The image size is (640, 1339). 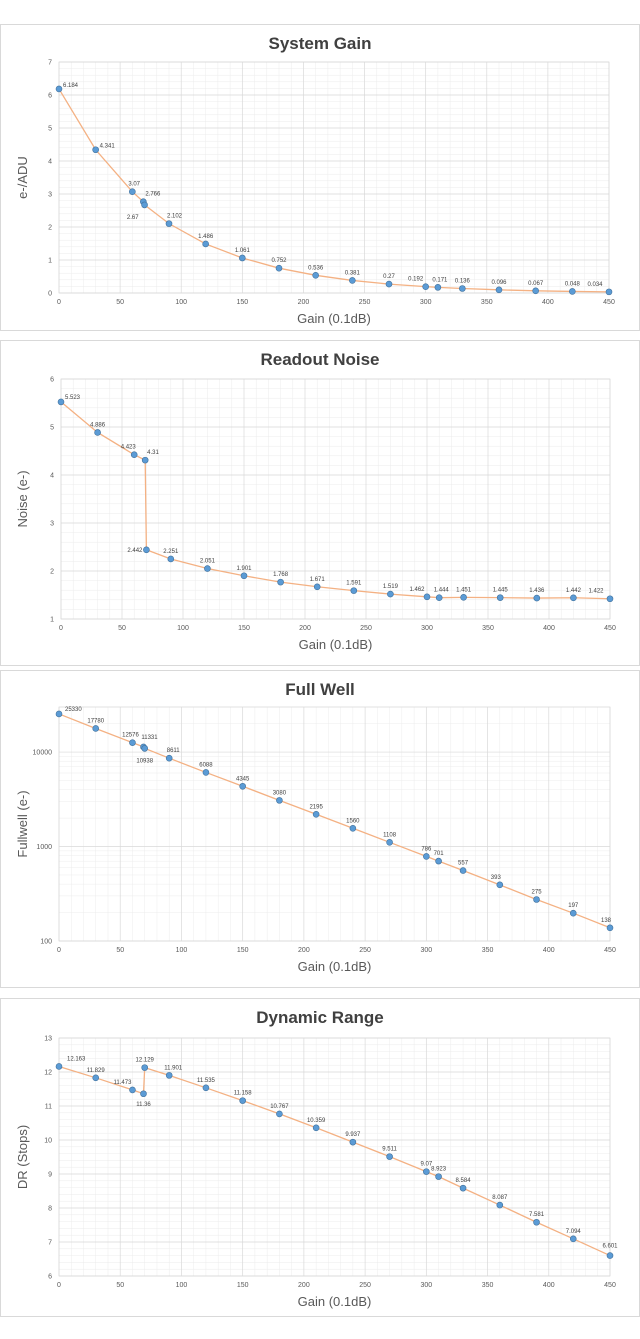 What do you see at coordinates (44, 847) in the screenshot?
I see `y-tick-label: 1000` at bounding box center [44, 847].